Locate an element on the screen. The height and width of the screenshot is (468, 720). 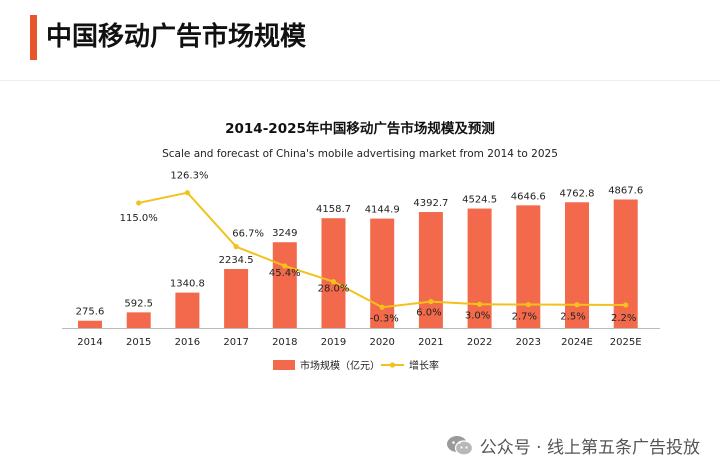
growth-point-2018 is located at coordinates (285, 266).